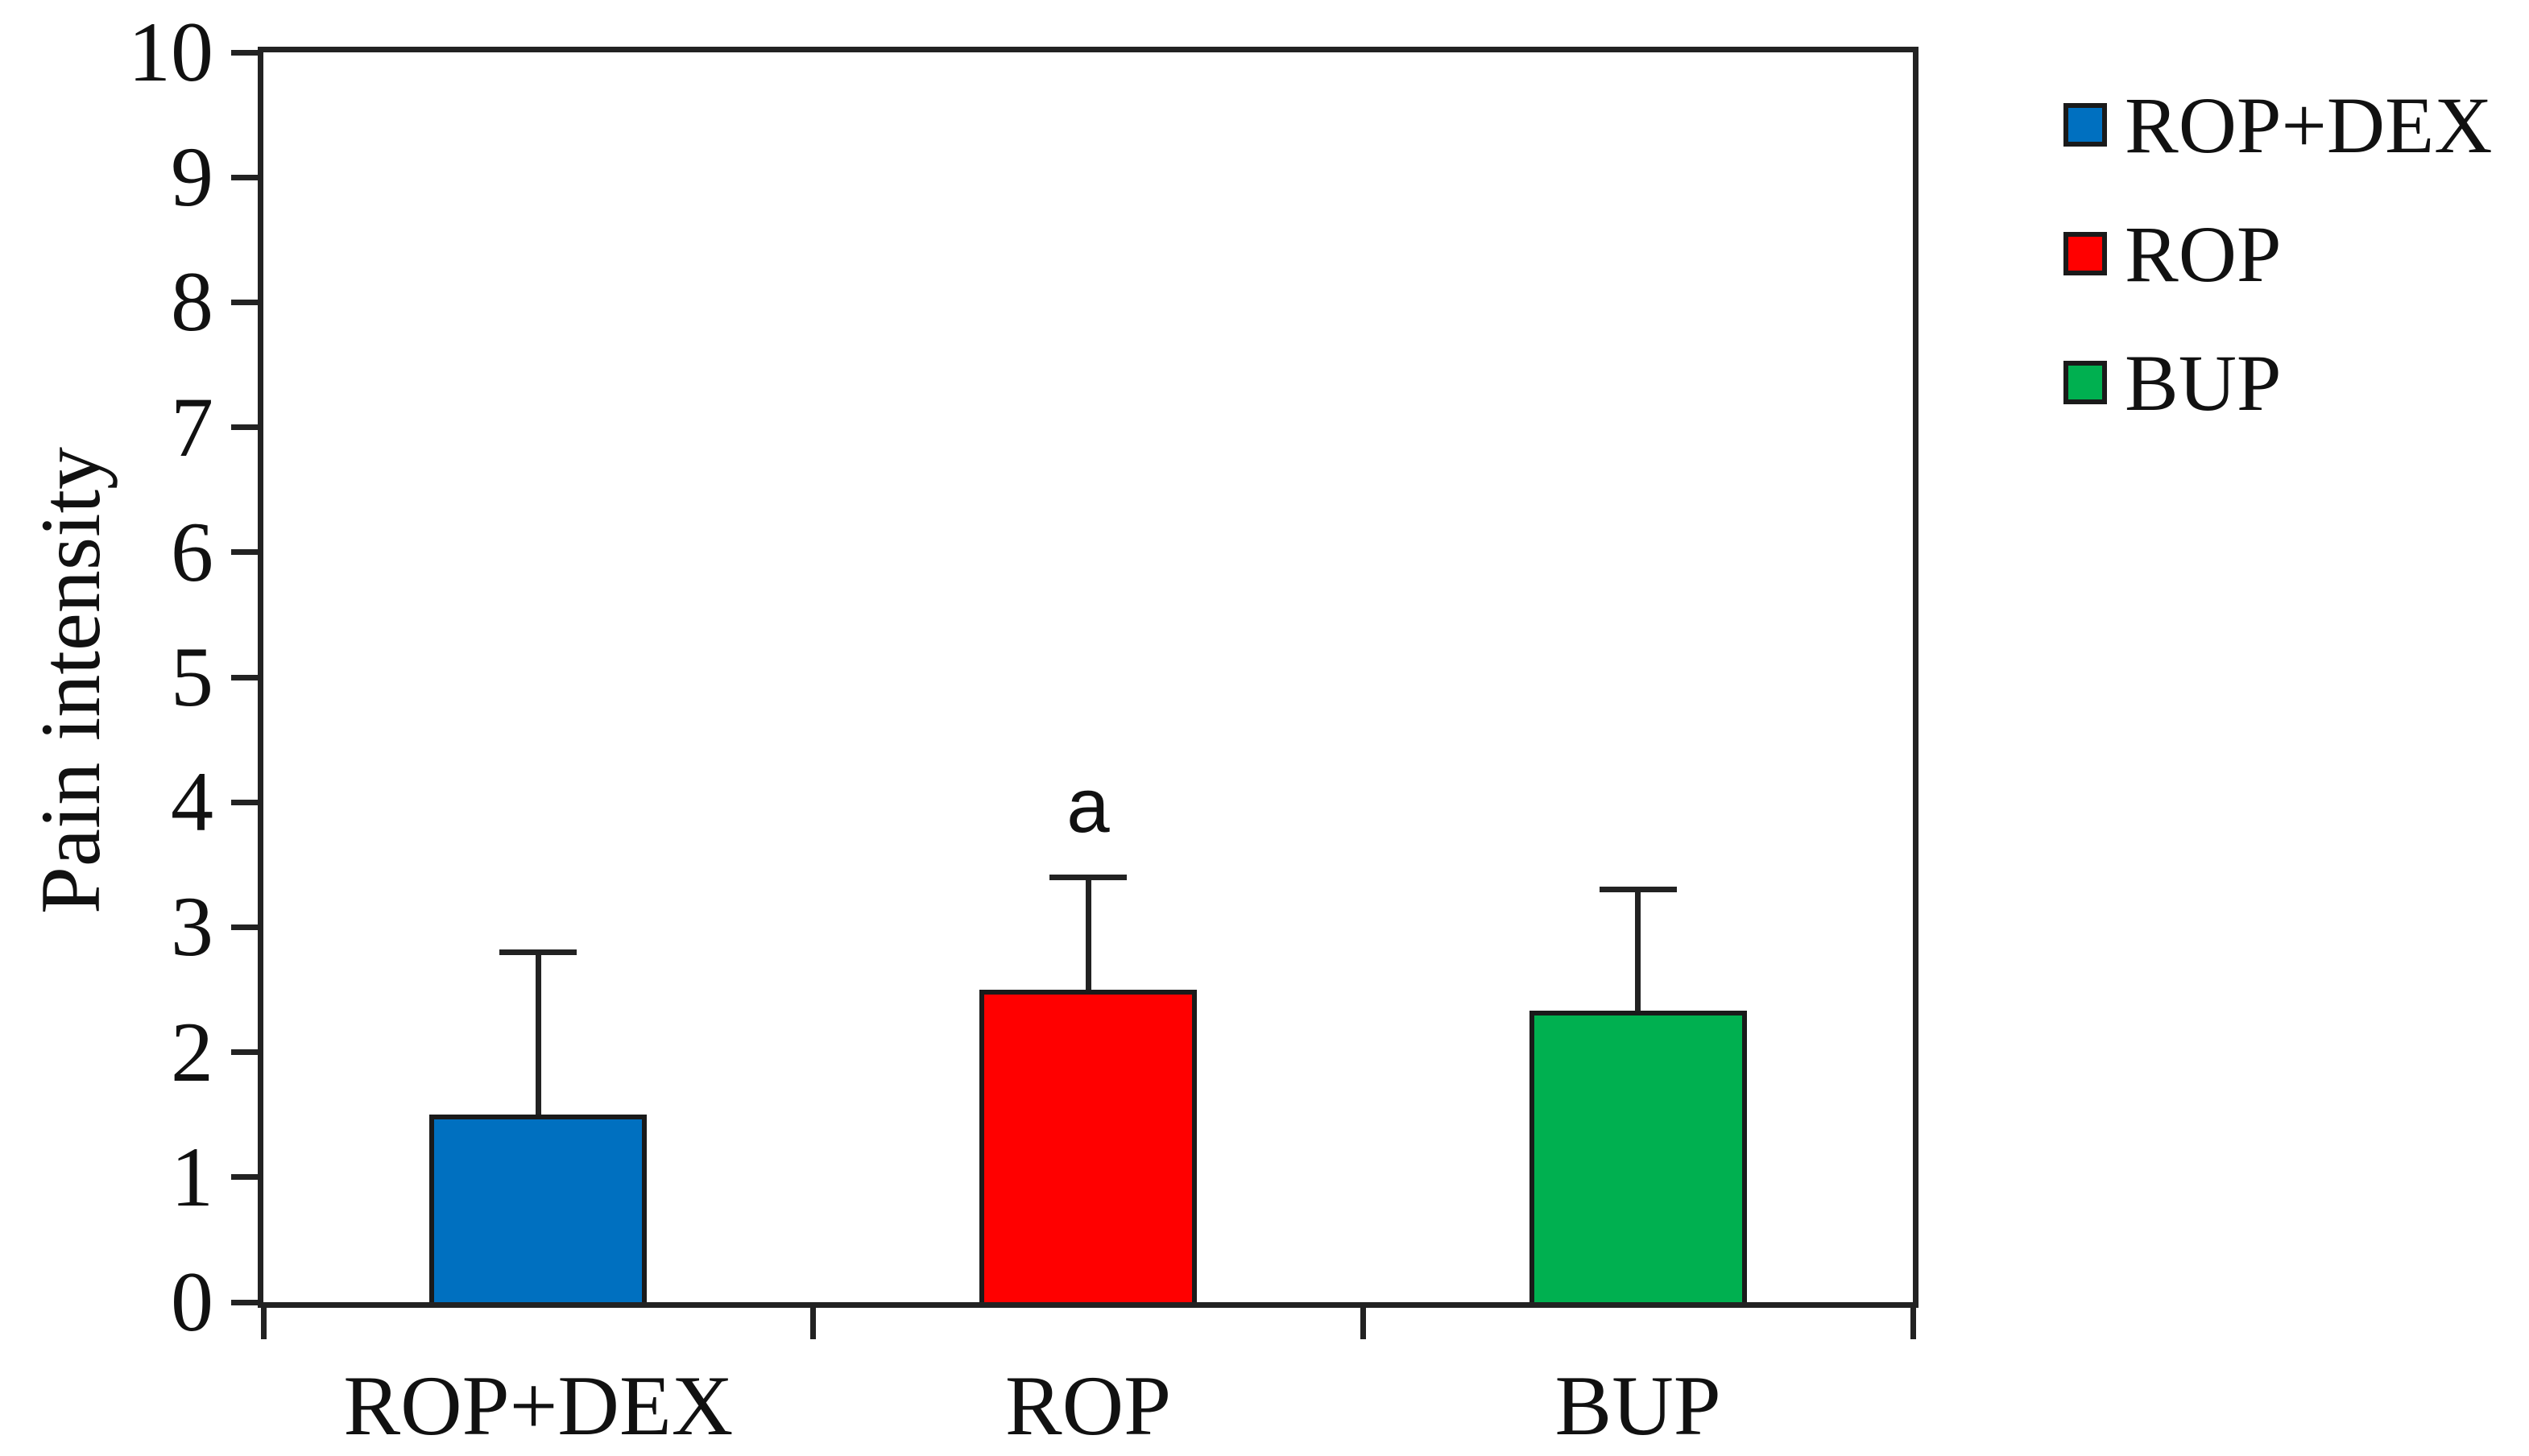 The width and height of the screenshot is (2529, 1456). I want to click on y-tick-label: 7, so click(192, 426).